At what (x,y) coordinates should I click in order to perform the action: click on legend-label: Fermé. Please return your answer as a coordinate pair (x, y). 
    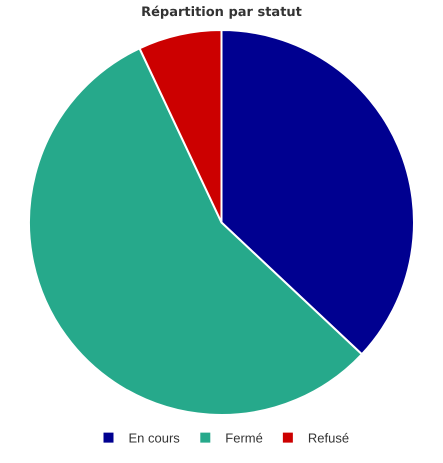
    Looking at the image, I should click on (244, 438).